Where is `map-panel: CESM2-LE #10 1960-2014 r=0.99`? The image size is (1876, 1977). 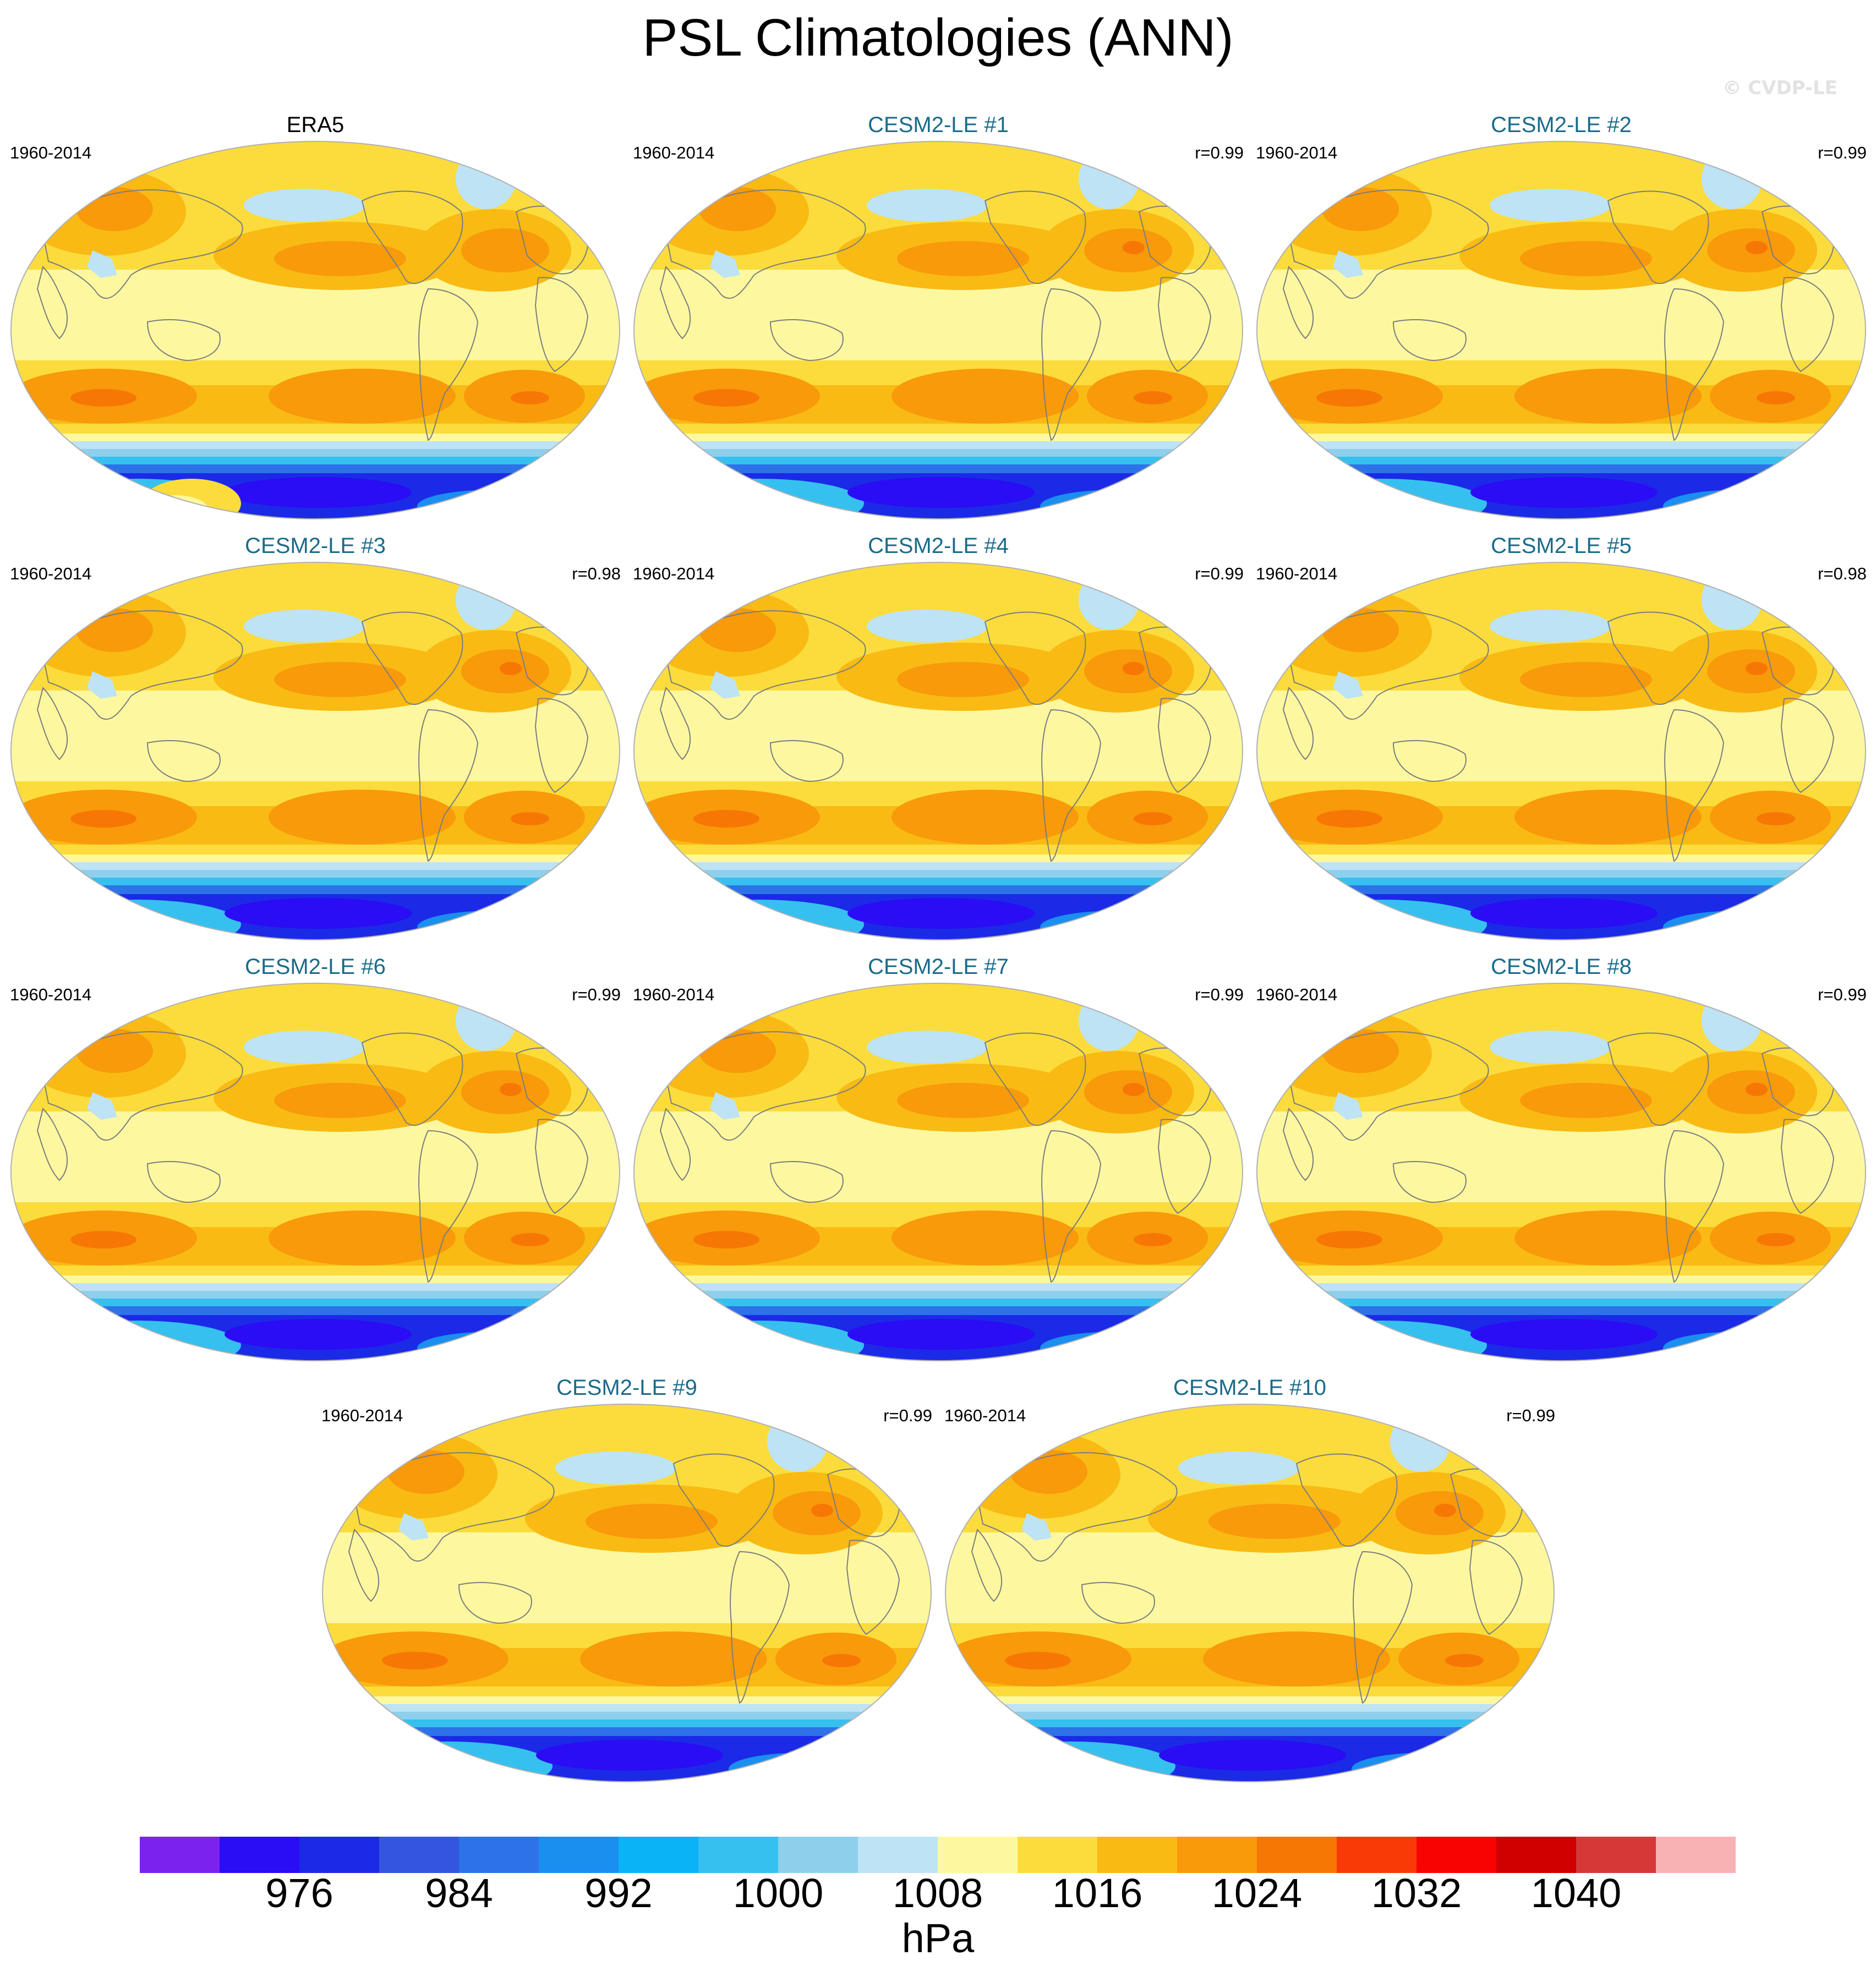 map-panel: CESM2-LE #10 1960-2014 r=0.99 is located at coordinates (1249, 1579).